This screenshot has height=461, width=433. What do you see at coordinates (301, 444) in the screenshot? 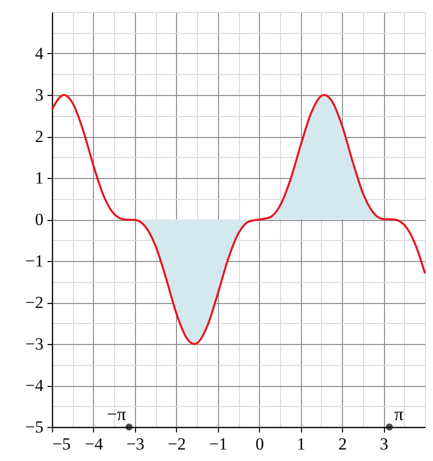
I see `x-tick-label: 1` at bounding box center [301, 444].